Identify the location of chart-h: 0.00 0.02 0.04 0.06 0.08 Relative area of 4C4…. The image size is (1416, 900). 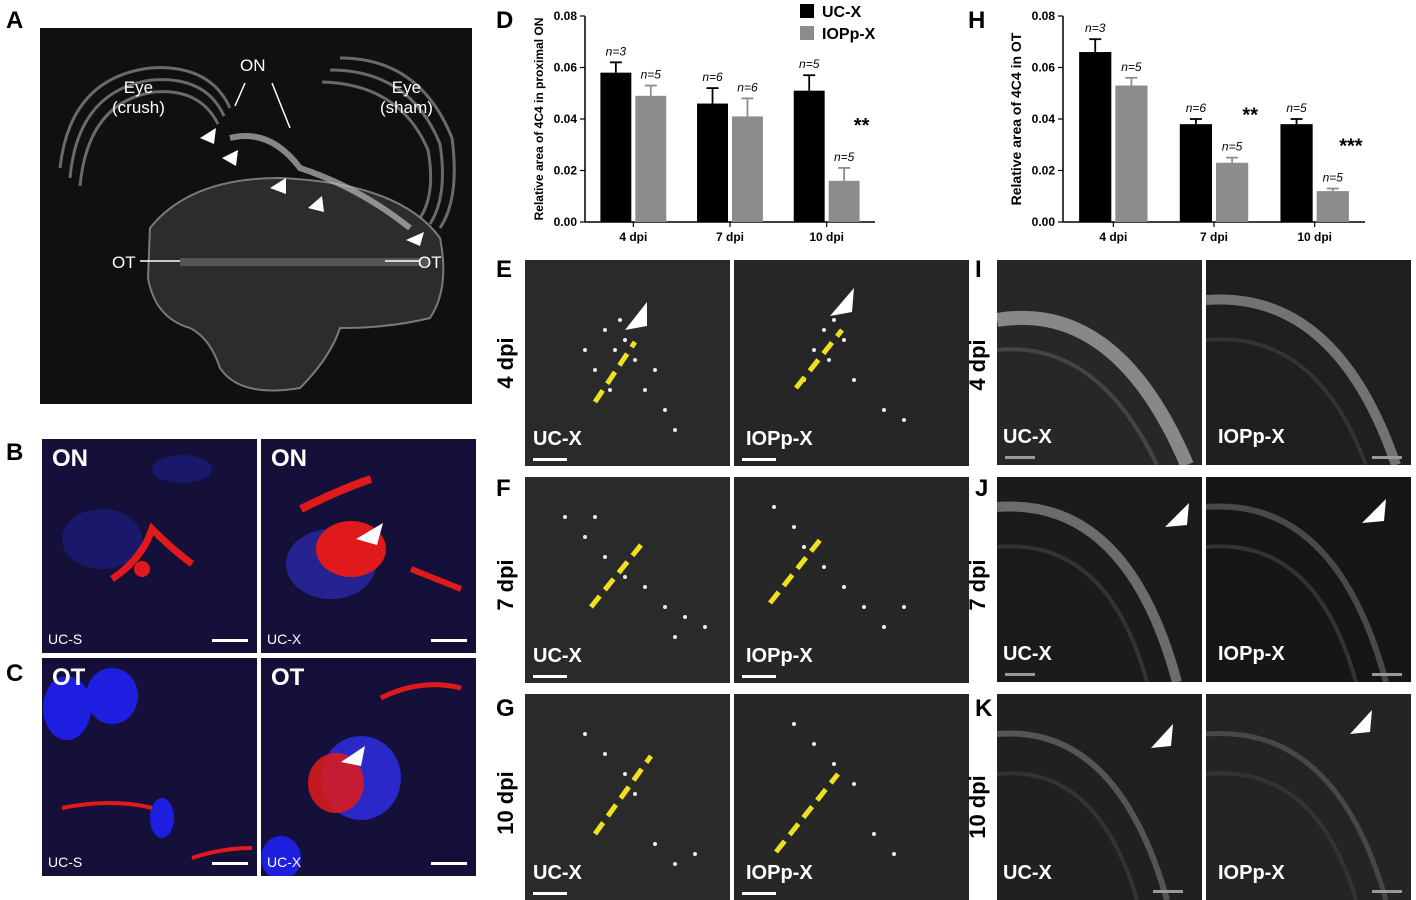
(1186, 126).